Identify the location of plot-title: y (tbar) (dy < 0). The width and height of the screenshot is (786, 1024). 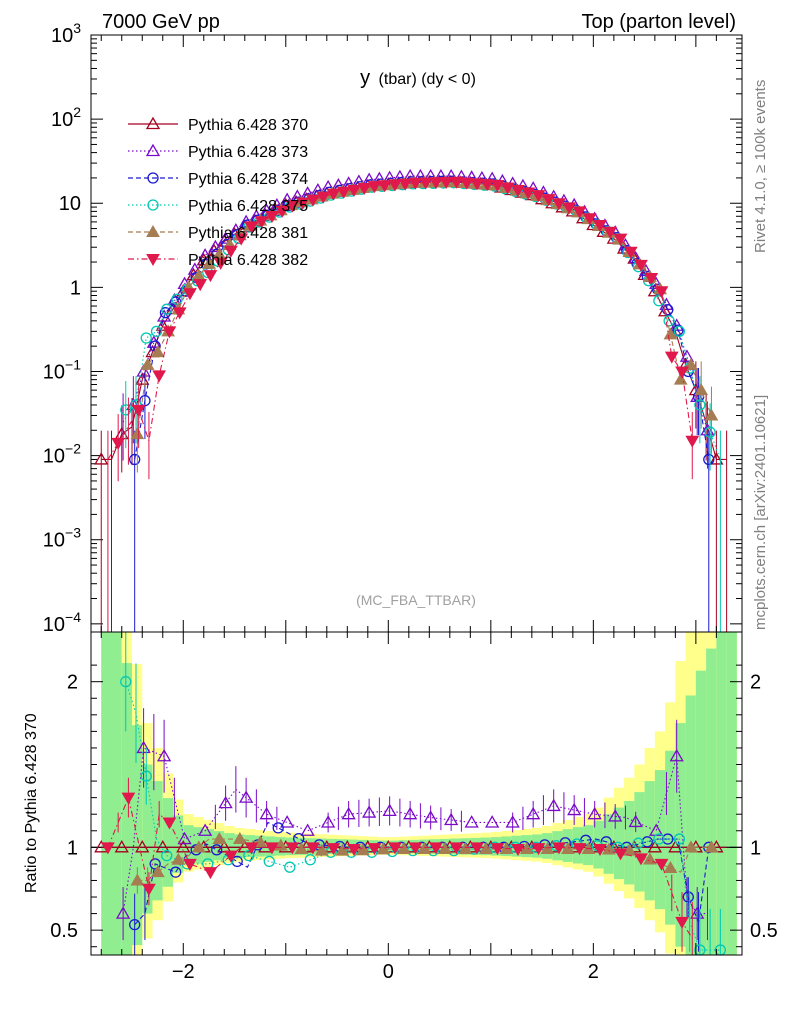
(418, 78).